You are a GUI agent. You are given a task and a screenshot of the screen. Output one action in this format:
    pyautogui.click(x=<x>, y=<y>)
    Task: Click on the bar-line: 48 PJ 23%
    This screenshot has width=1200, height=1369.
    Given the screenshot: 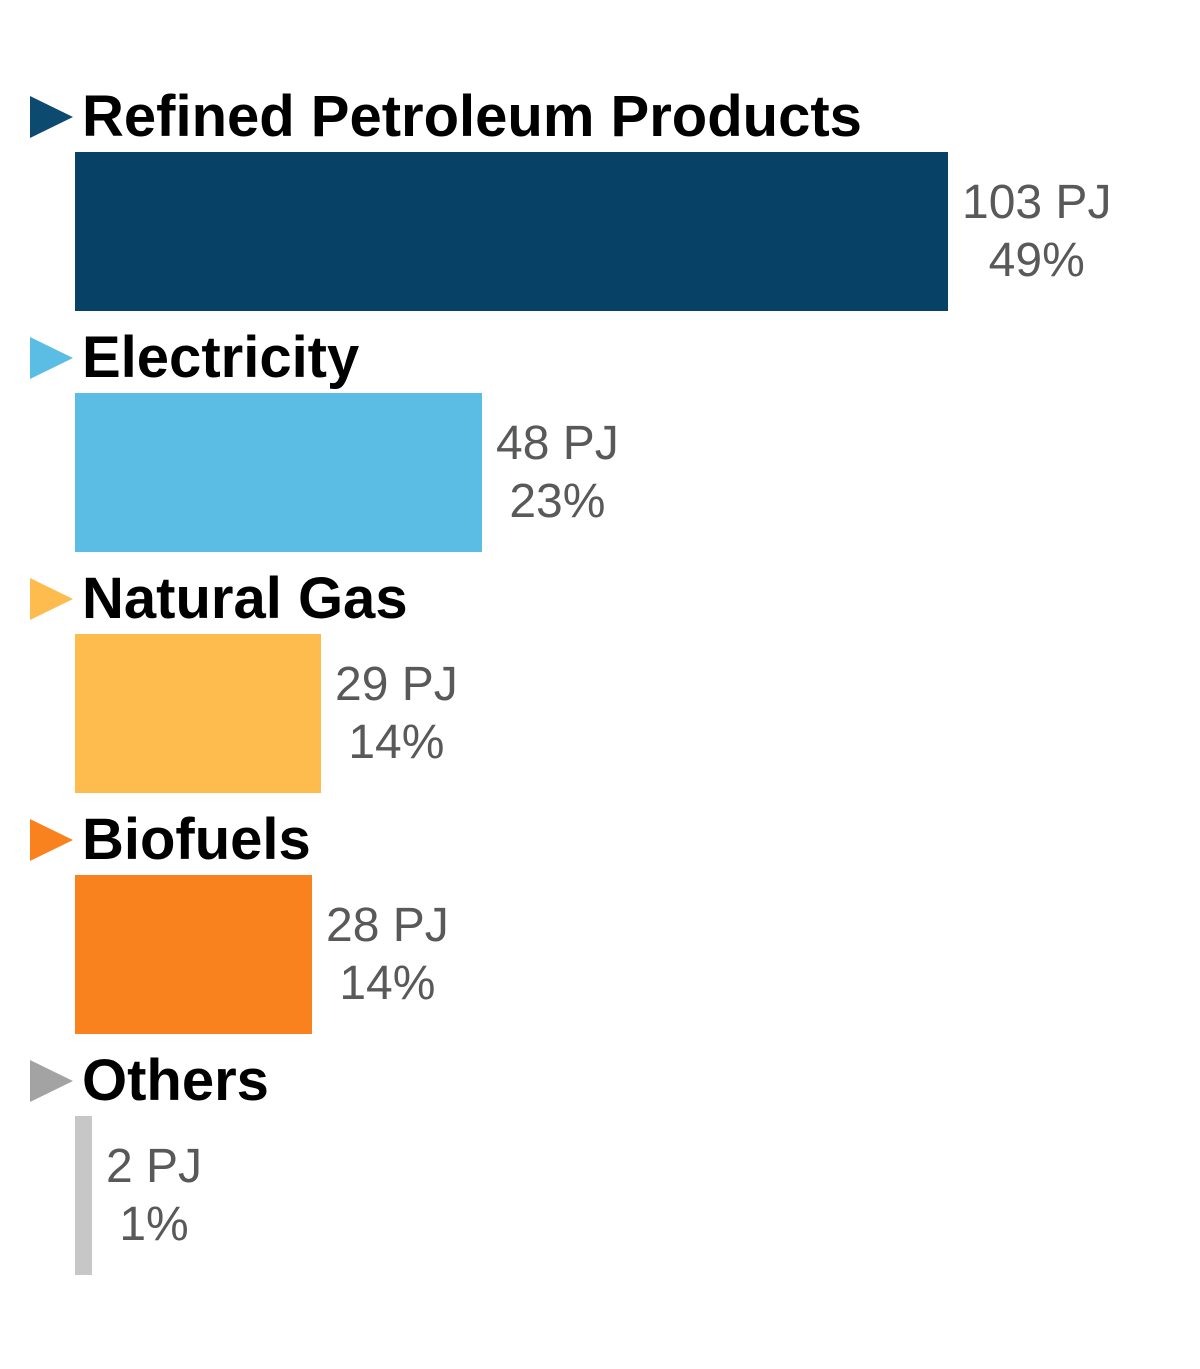 What is the action you would take?
    pyautogui.click(x=637, y=472)
    